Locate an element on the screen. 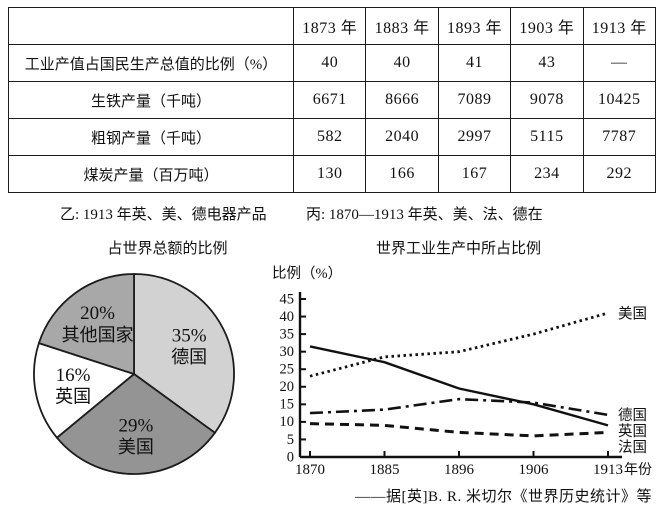  y-tick-label: 45 is located at coordinates (287, 299).